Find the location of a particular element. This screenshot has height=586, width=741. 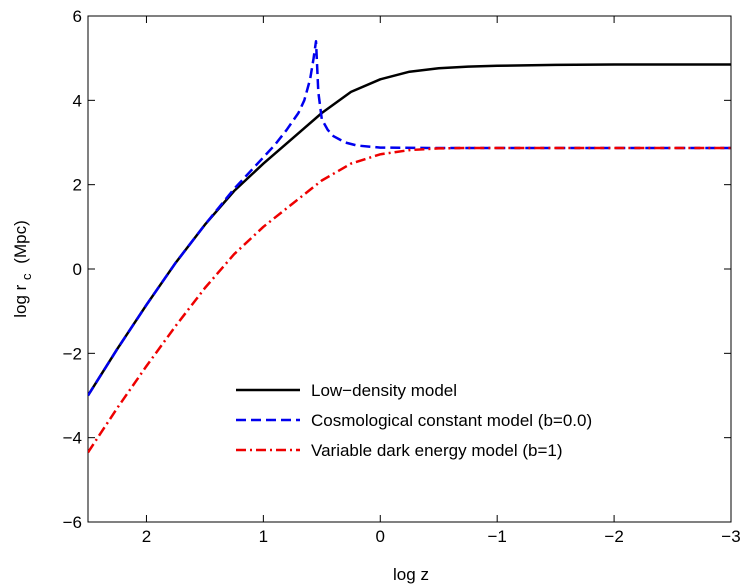

y-axis-label-subscript: c is located at coordinates (26, 276).